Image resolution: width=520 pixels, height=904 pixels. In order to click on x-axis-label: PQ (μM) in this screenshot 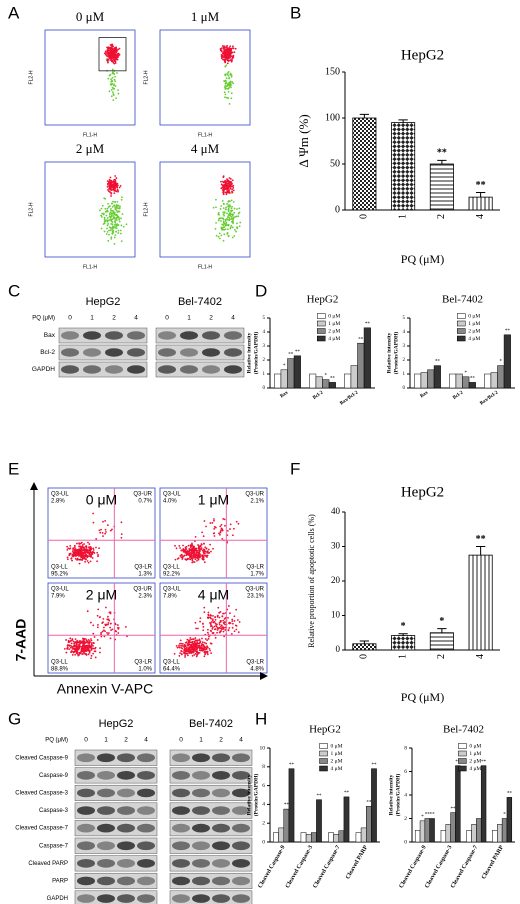, I will do `click(422, 259)`.